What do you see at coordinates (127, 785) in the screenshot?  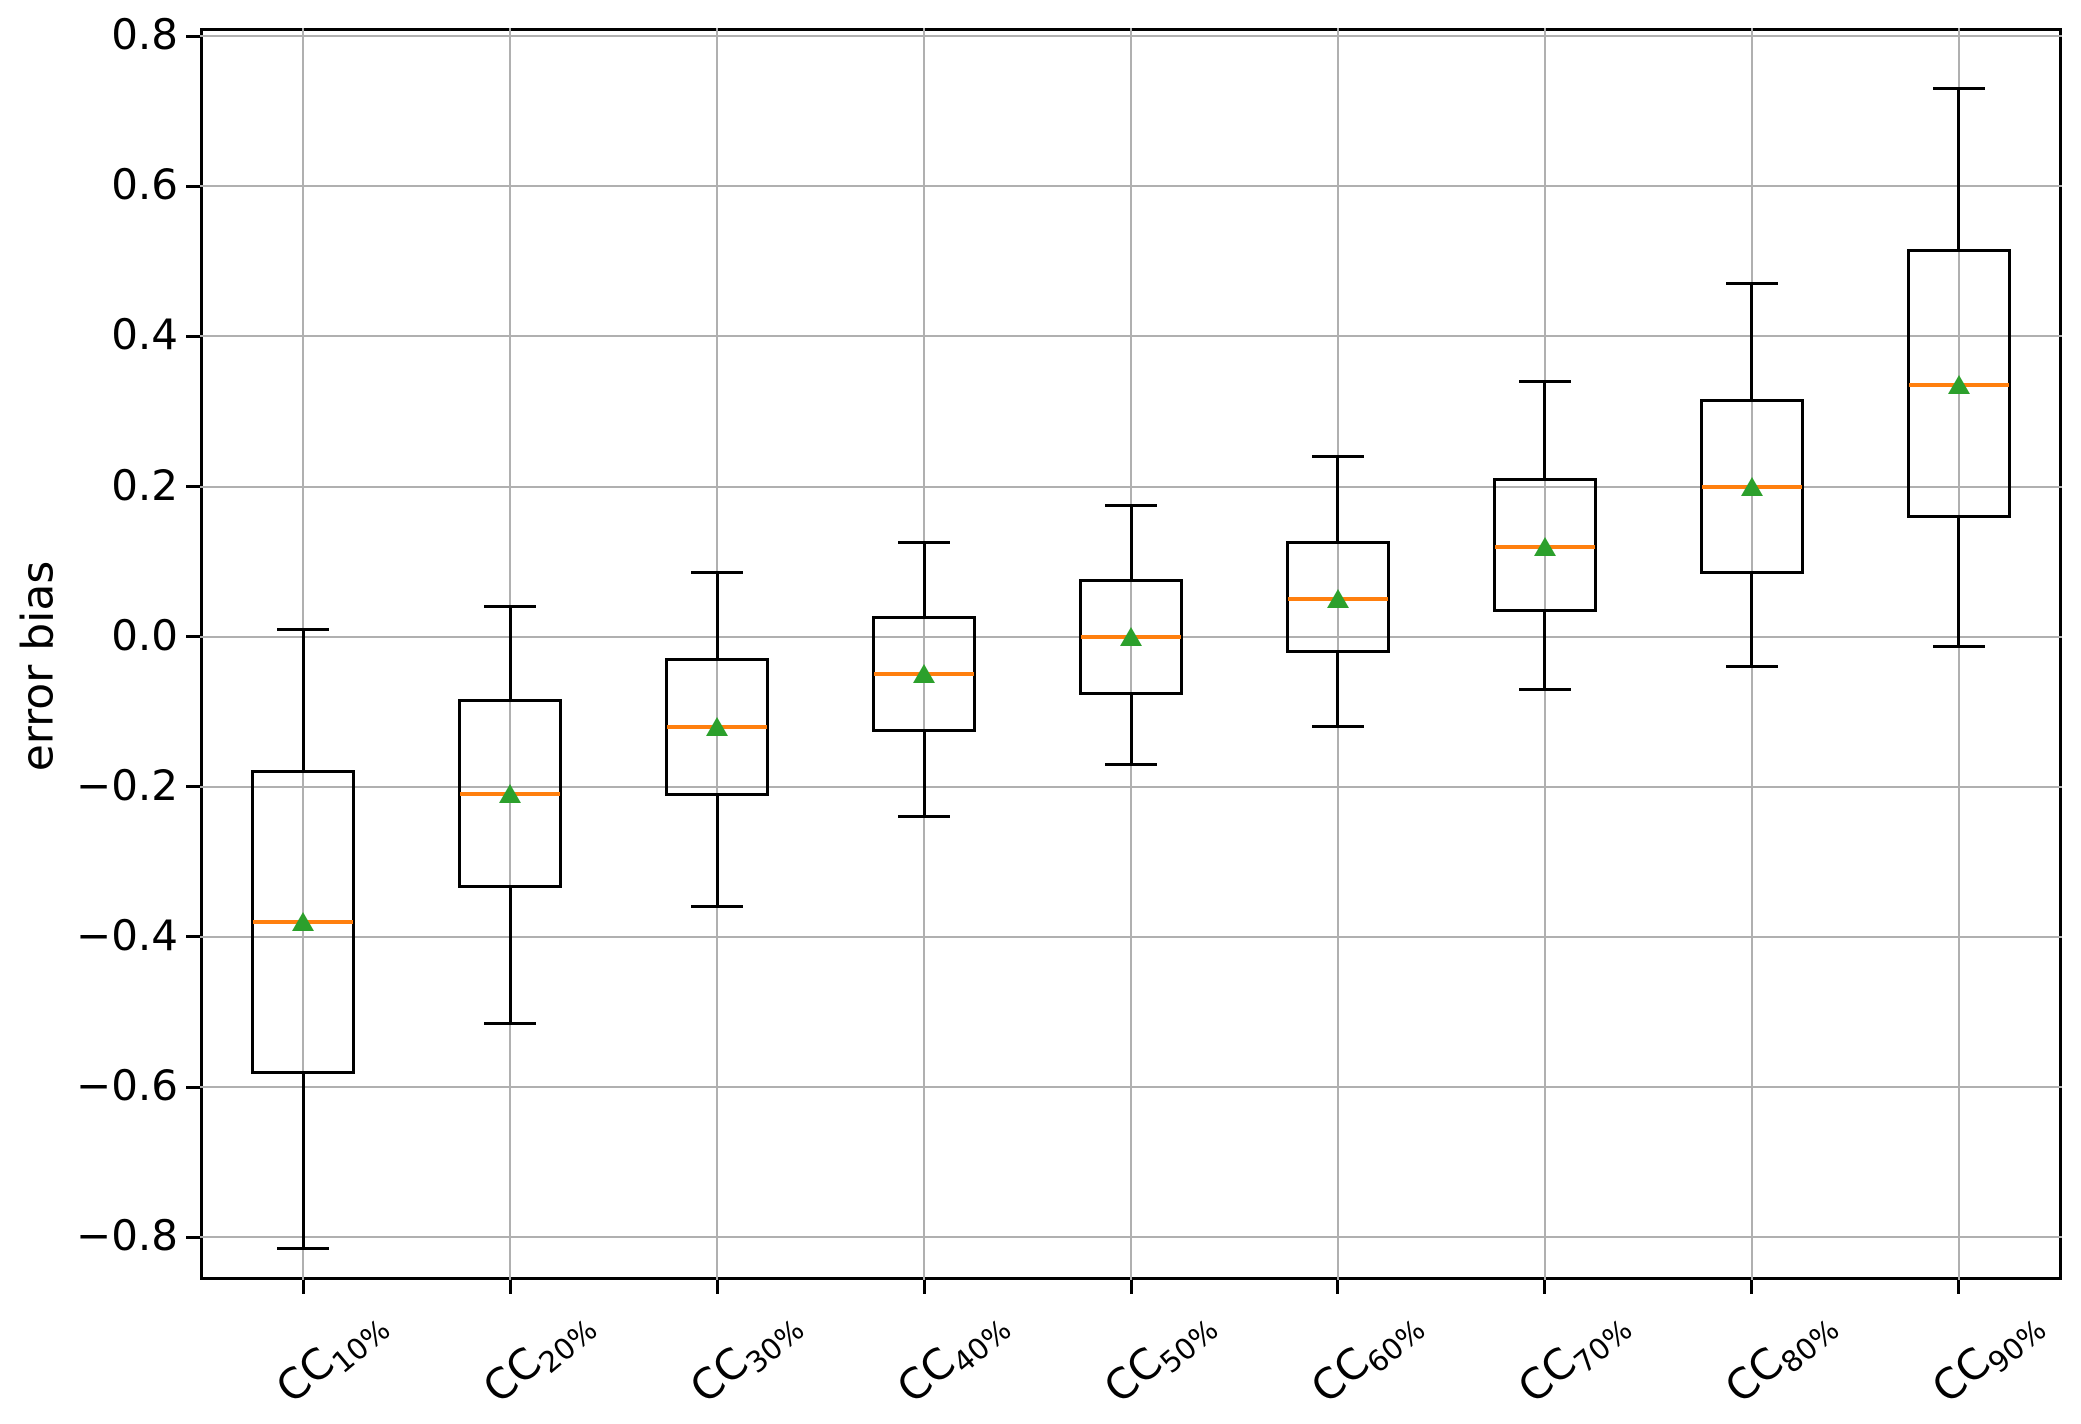 I see `y-tick-label: −0.2` at bounding box center [127, 785].